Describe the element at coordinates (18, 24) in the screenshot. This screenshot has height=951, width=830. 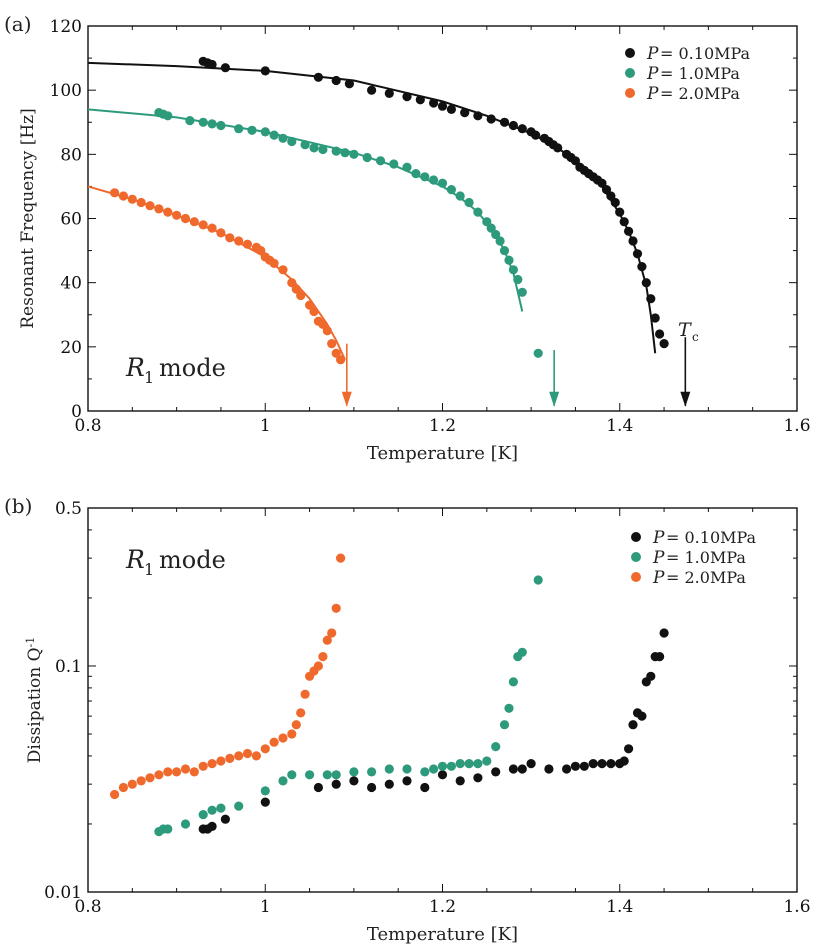
I see `panel-label: (a)` at that location.